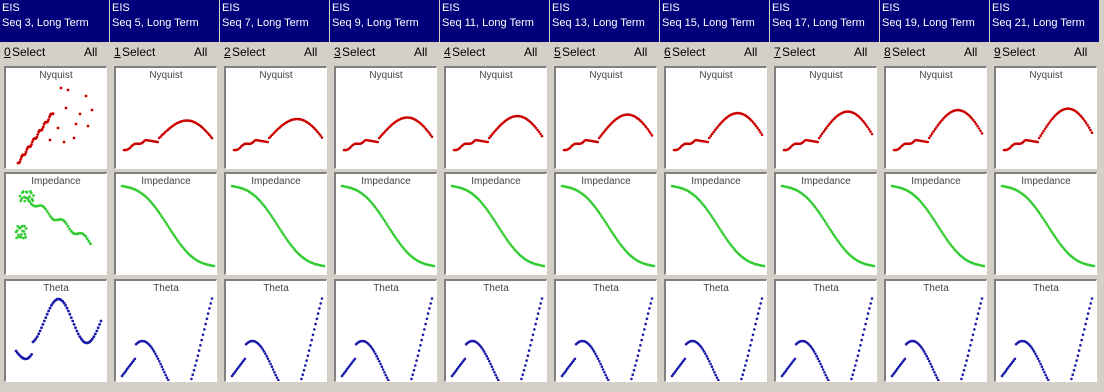 The height and width of the screenshot is (392, 1104). Describe the element at coordinates (1044, 21) in the screenshot. I see `column-header: EIS Seq 21, Long Term` at that location.